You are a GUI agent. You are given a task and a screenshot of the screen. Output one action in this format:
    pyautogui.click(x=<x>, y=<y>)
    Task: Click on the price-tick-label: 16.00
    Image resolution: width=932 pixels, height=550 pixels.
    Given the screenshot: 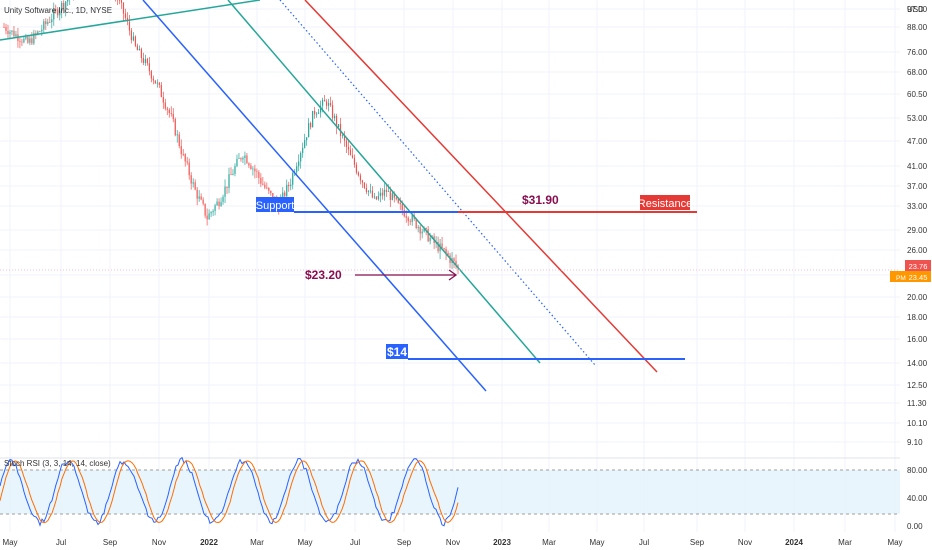 What is the action you would take?
    pyautogui.click(x=917, y=339)
    